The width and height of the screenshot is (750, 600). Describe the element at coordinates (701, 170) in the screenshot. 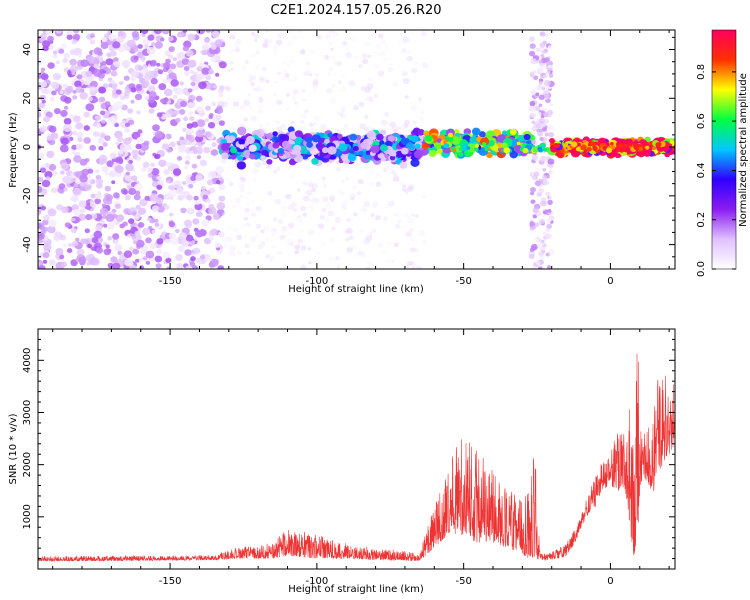

I see `colorbar-tick-label: 0.4` at that location.